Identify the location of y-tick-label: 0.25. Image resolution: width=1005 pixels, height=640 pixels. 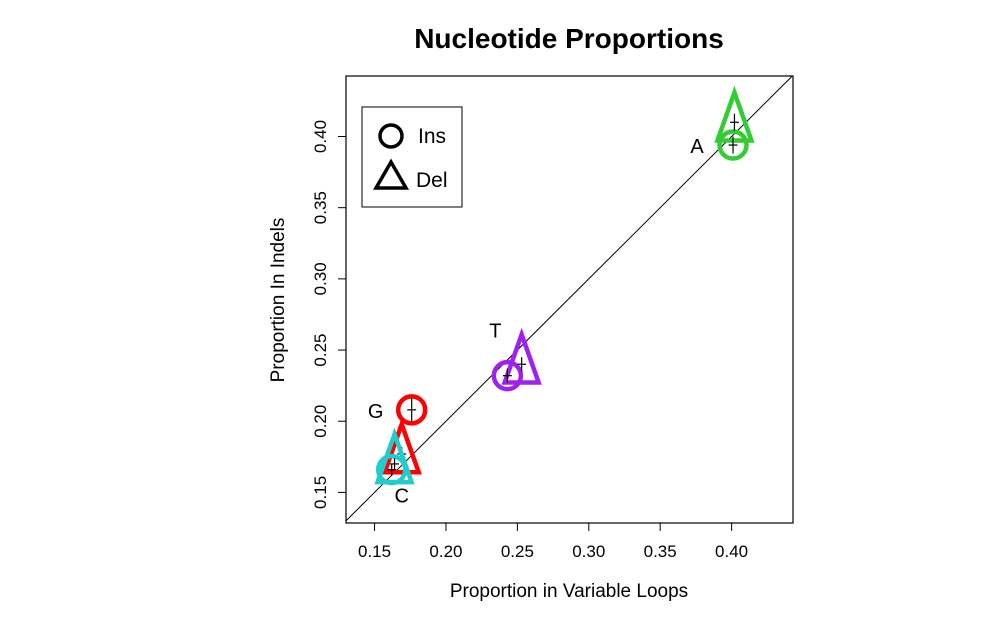
(320, 349).